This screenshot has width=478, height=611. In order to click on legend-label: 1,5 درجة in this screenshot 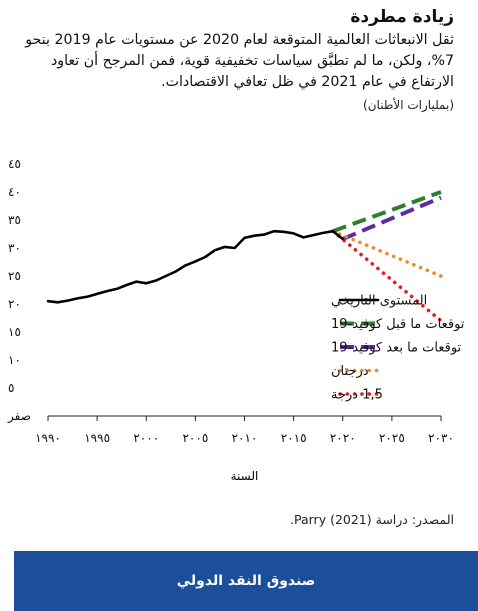, I will do `click(357, 395)`.